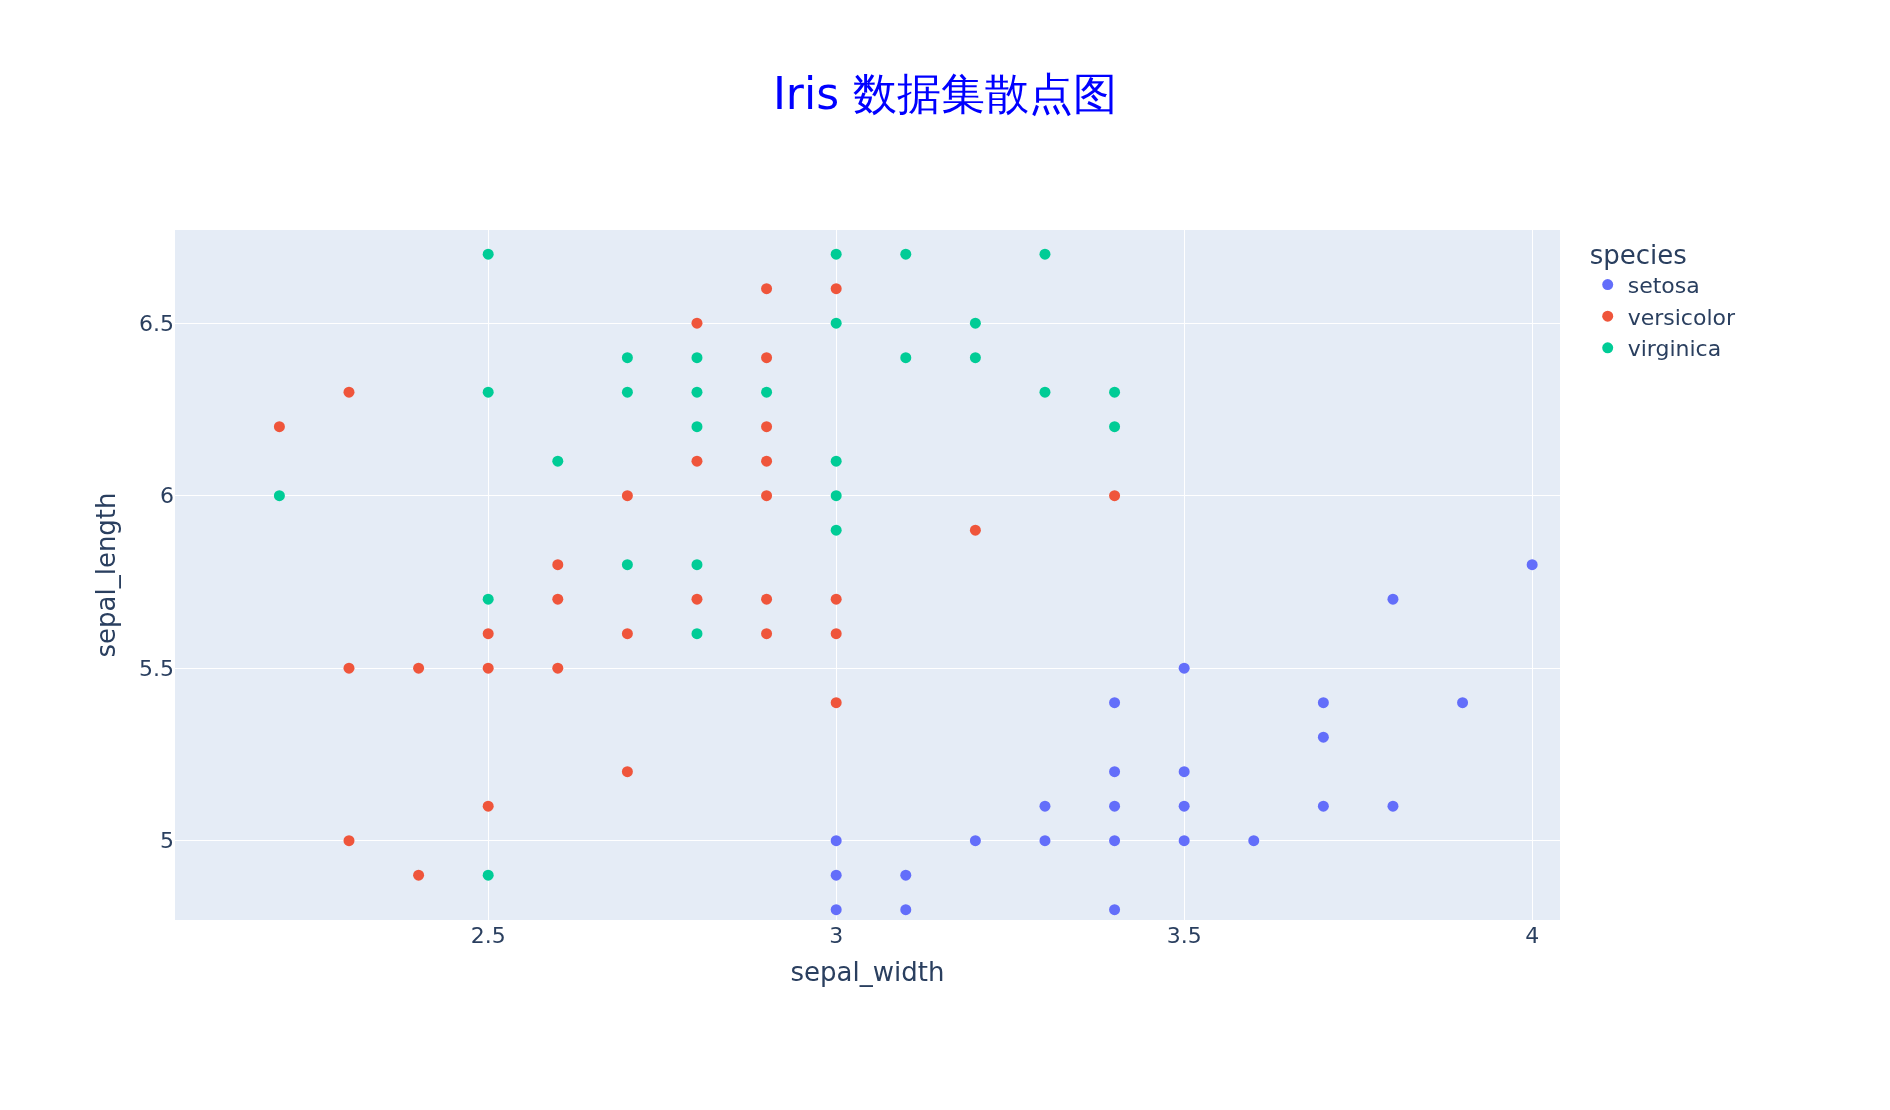  Describe the element at coordinates (1674, 349) in the screenshot. I see `legend-label: virginica` at that location.